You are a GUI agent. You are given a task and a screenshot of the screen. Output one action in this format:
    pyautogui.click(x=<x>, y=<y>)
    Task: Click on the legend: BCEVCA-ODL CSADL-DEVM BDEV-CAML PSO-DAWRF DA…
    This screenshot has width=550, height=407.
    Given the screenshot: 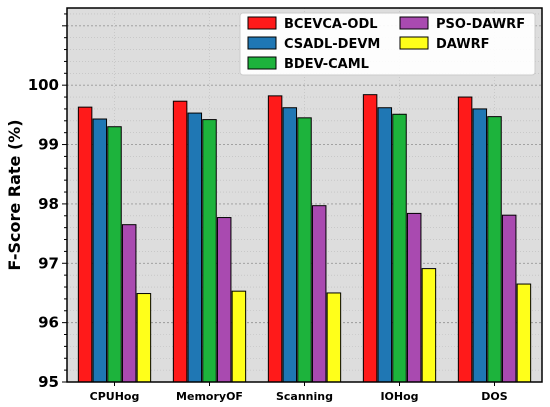 What is the action you would take?
    pyautogui.click(x=387, y=44)
    